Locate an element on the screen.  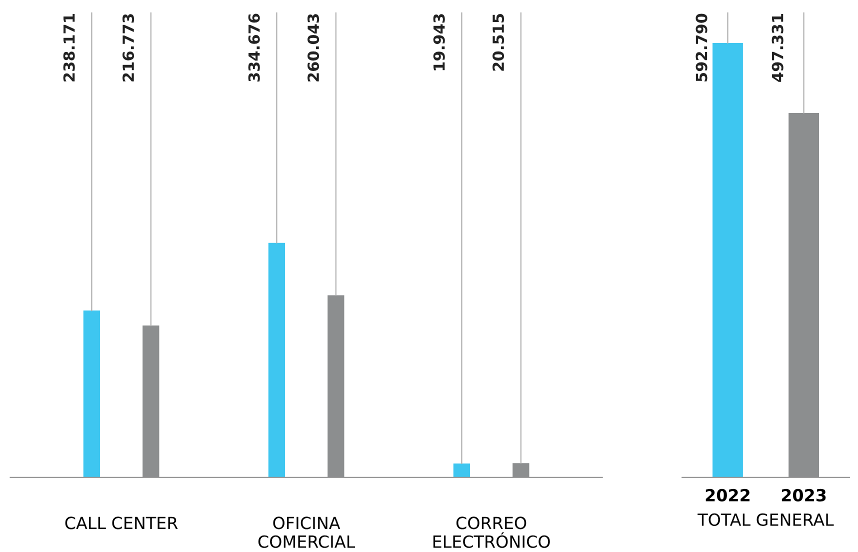
x-tick-label: CALL CENTER is located at coordinates (121, 523).